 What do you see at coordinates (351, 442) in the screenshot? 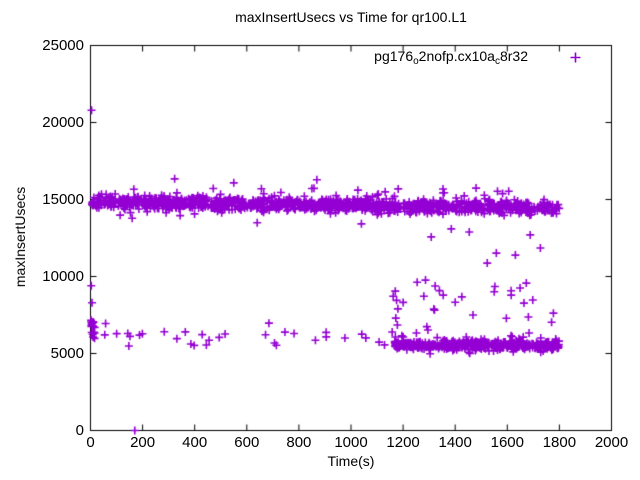
I see `x-tick-label-1000: 1000` at bounding box center [351, 442].